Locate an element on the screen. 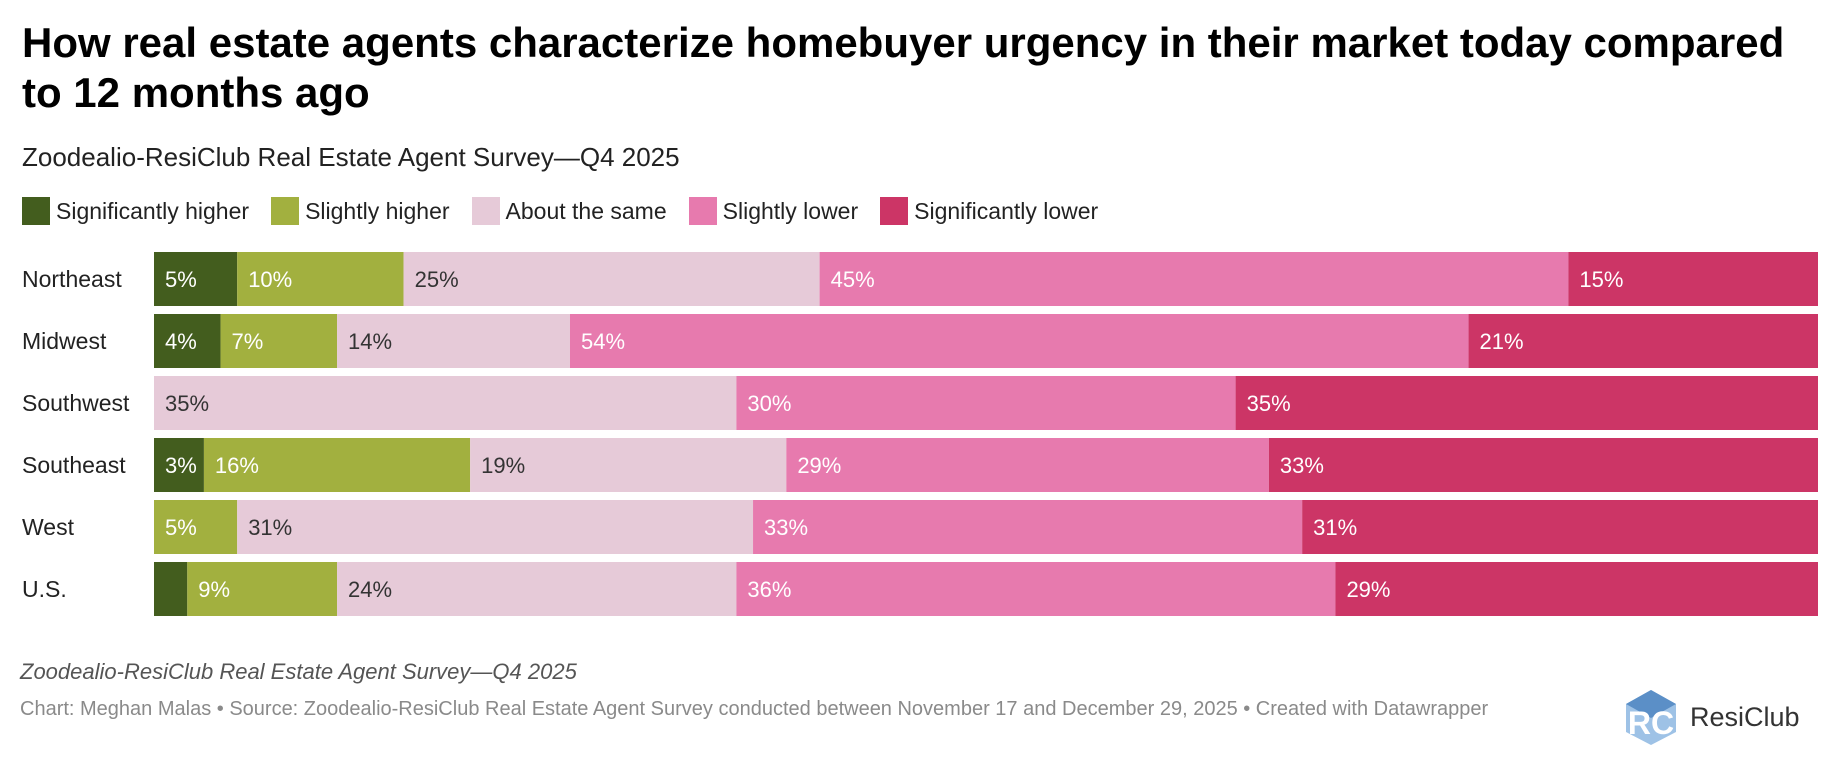  legend-label: Significantly lower is located at coordinates (1006, 210).